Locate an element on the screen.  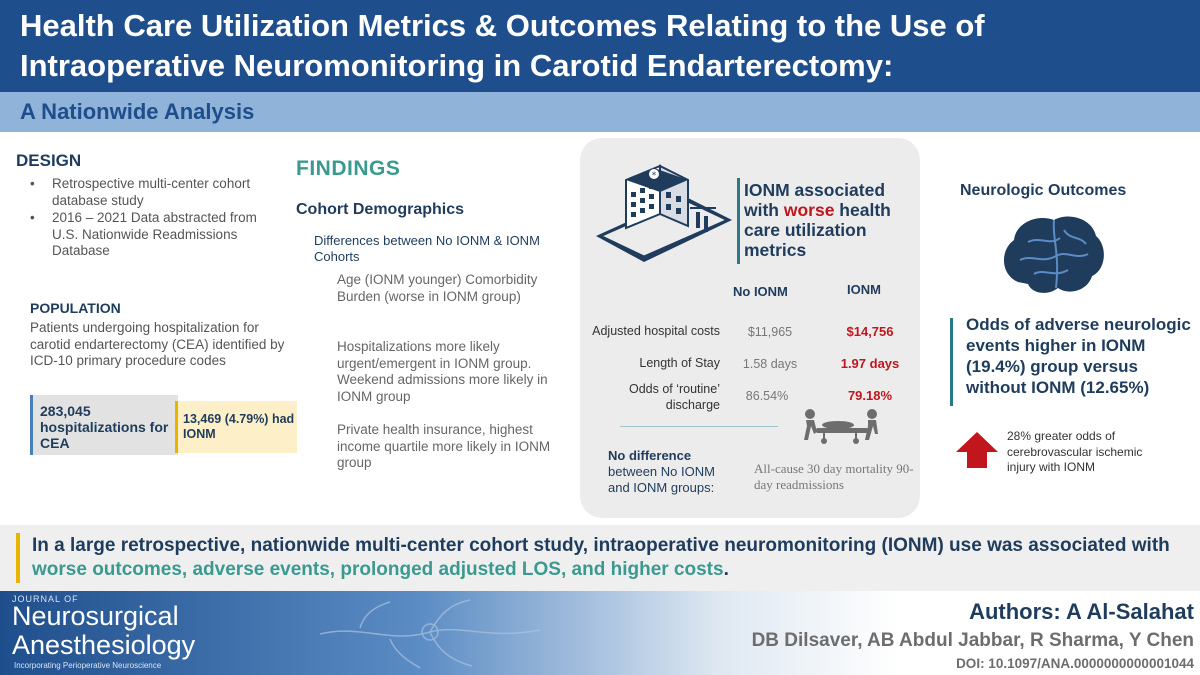
findings-heading: FINDINGS is located at coordinates (348, 168).